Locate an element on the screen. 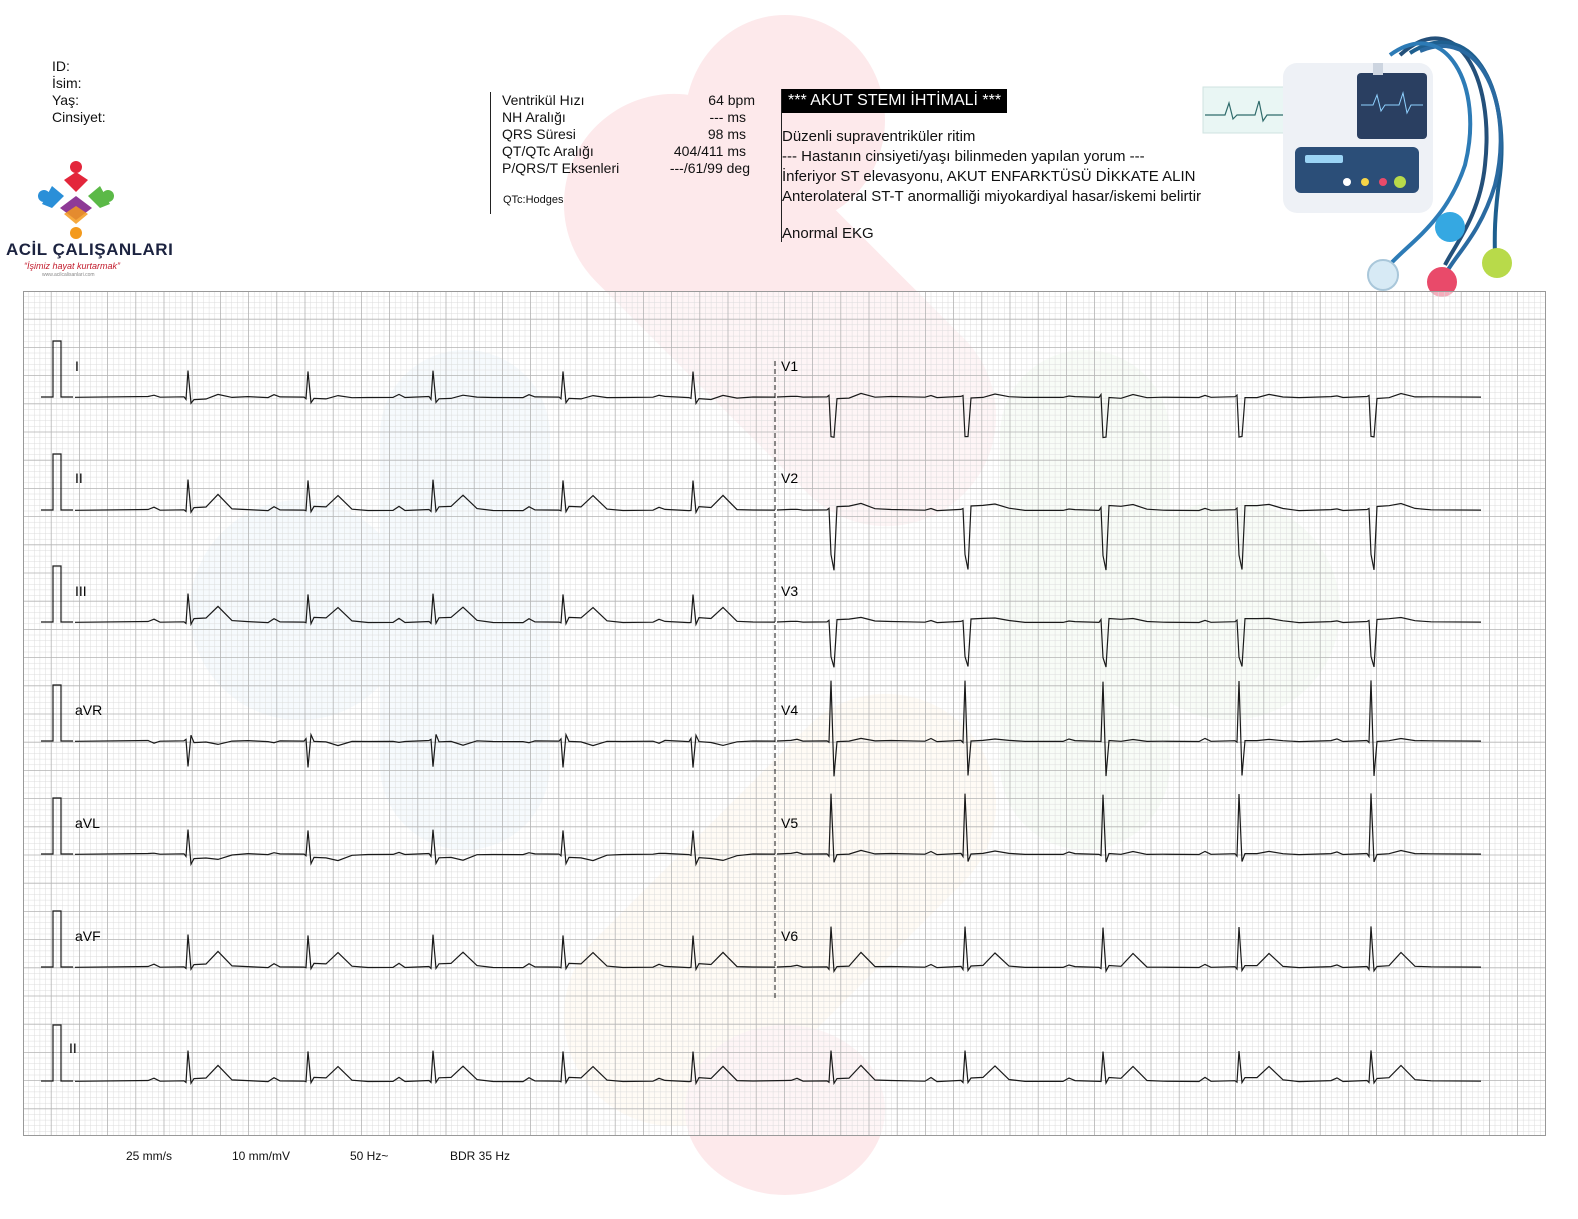  measurement-row: QRS Süresi 98 ms is located at coordinates (628, 134).